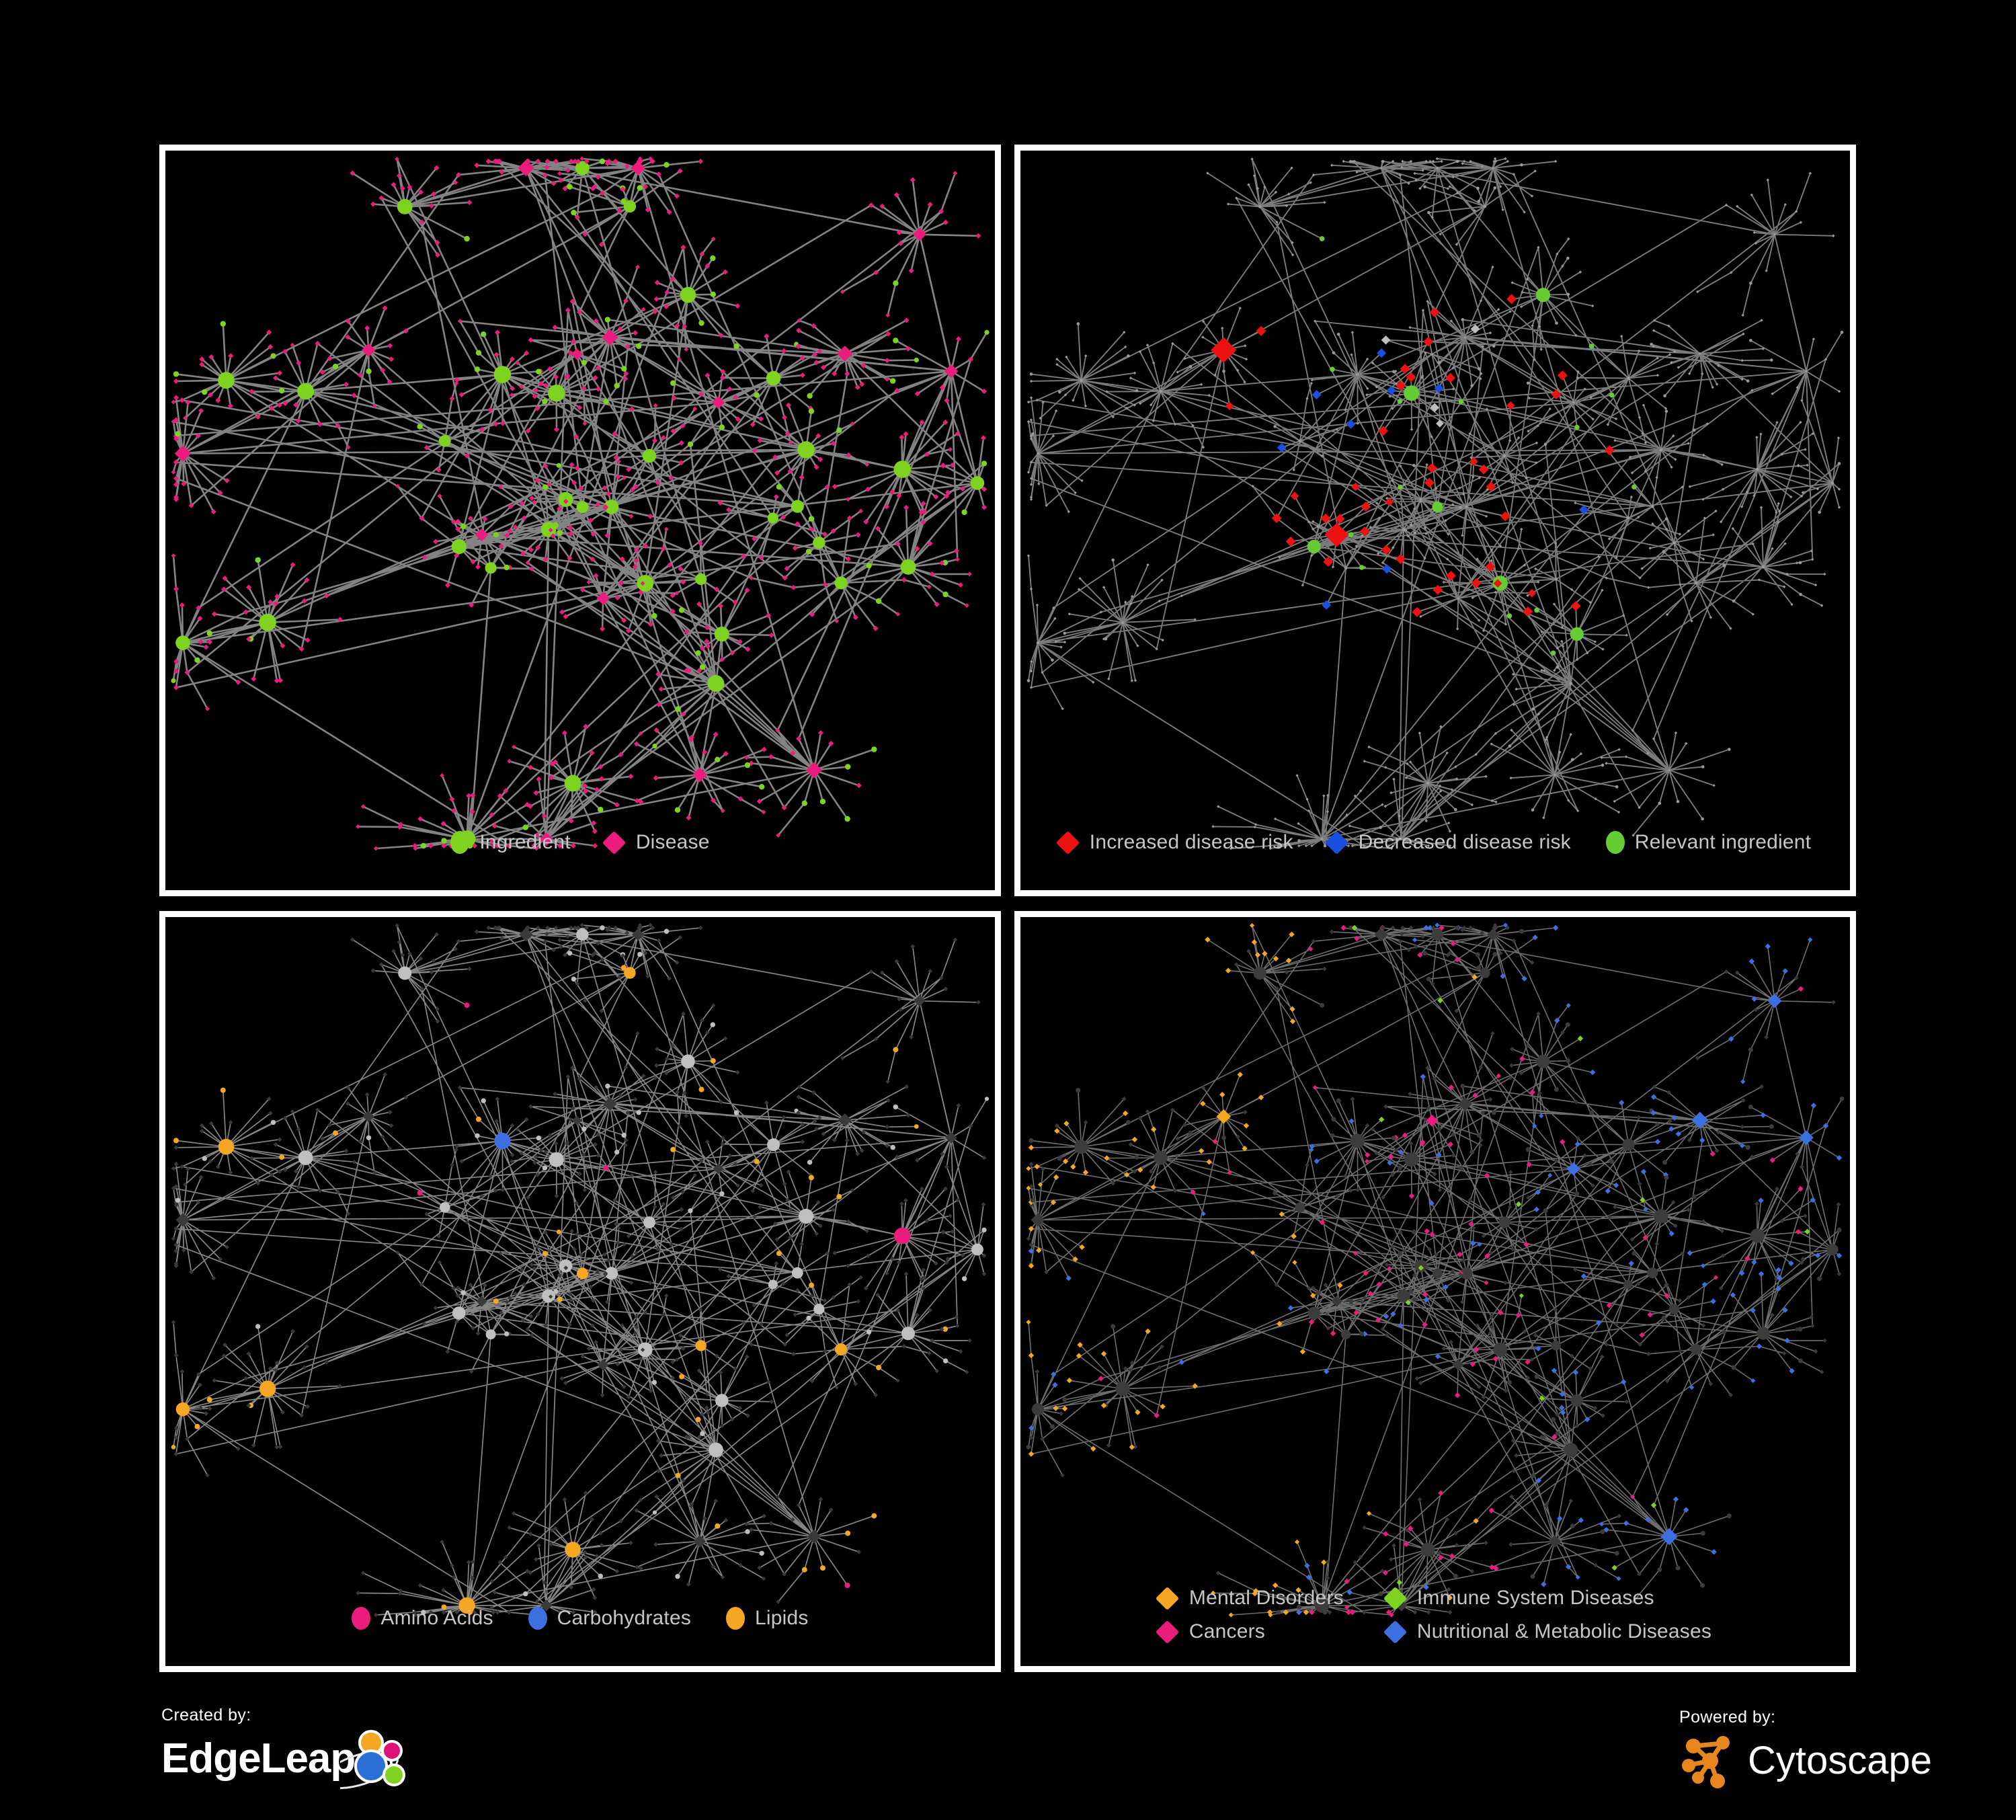  I want to click on powered-by-label: Powered by:, so click(1727, 1717).